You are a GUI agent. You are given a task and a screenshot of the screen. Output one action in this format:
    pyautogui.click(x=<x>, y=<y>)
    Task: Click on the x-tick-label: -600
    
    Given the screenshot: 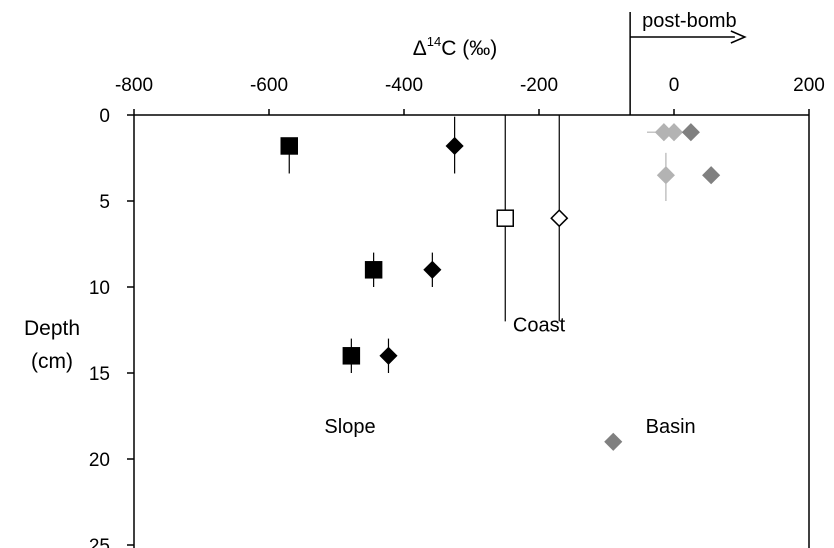 What is the action you would take?
    pyautogui.click(x=269, y=85)
    